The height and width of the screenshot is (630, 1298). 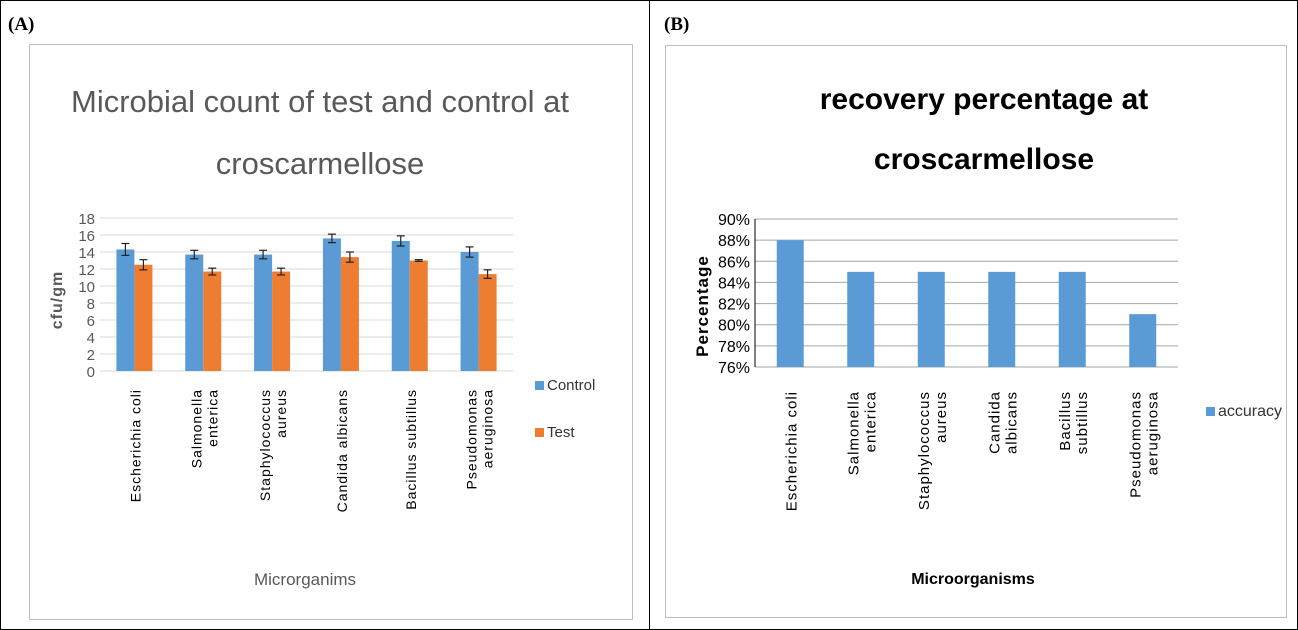 I want to click on panel-divider, so click(x=649, y=315).